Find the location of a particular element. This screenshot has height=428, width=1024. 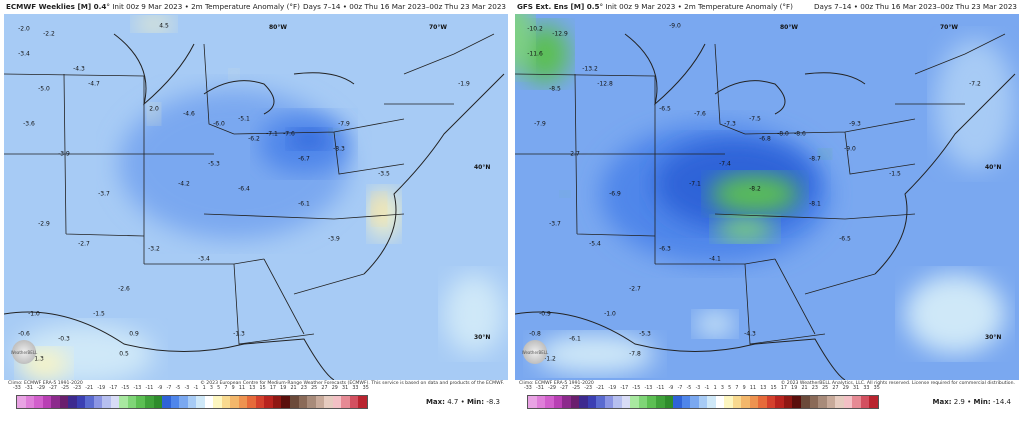

station-anomaly-value: -8.0 is located at coordinates (783, 134).